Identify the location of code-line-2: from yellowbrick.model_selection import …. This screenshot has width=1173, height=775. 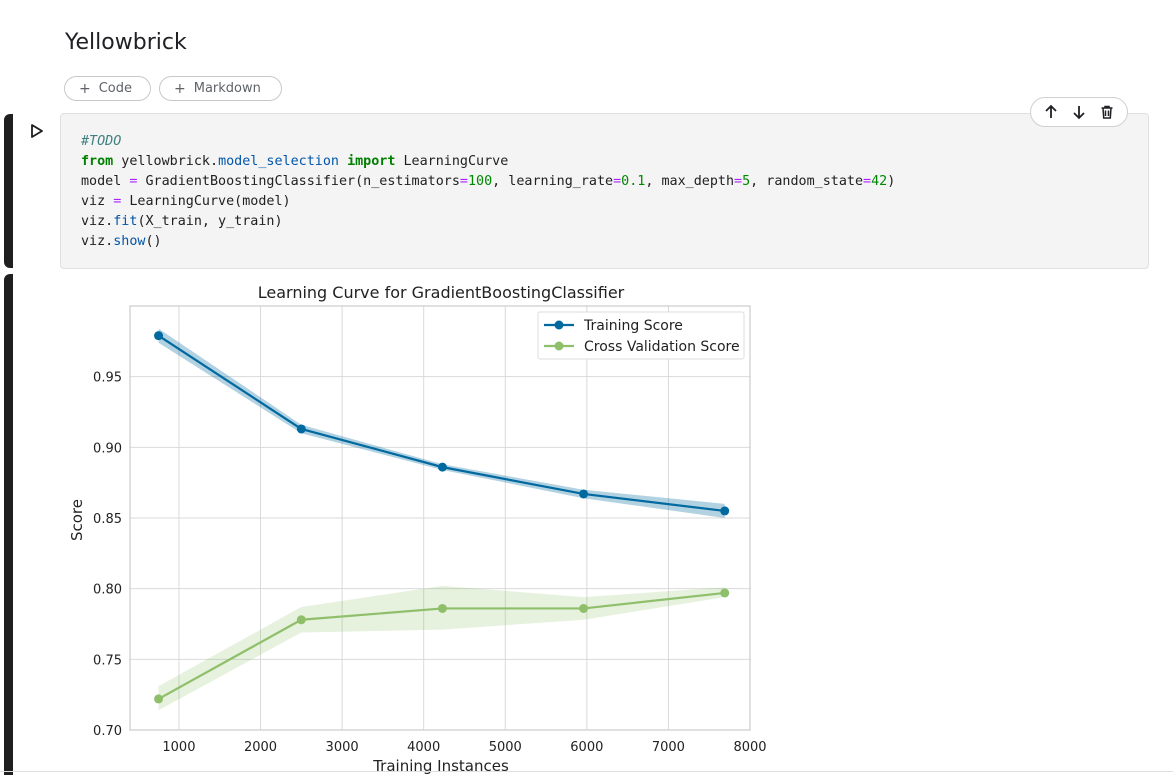
(295, 161).